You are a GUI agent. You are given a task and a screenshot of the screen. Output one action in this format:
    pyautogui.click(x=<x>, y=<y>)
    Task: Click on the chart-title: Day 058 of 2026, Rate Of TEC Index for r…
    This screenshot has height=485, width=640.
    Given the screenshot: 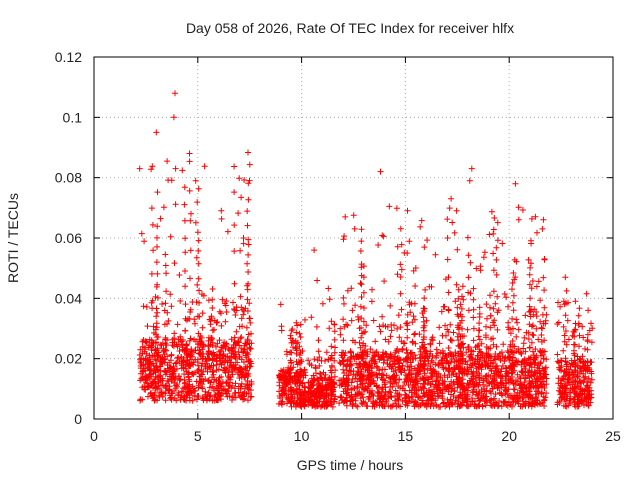 What is the action you would take?
    pyautogui.click(x=350, y=28)
    